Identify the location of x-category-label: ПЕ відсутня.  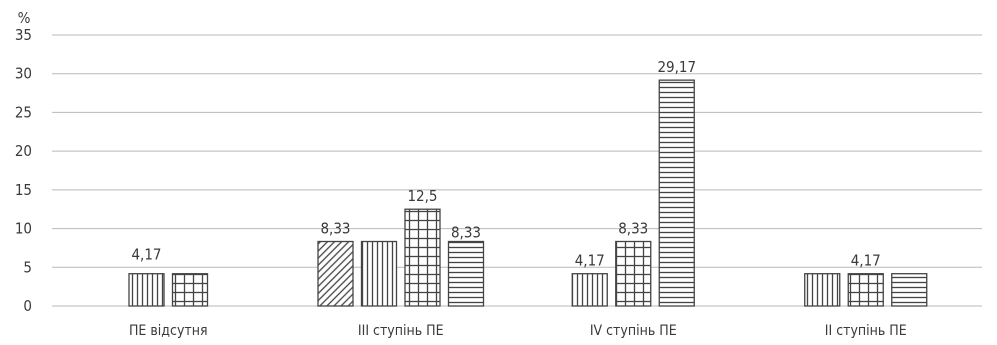
(168, 331).